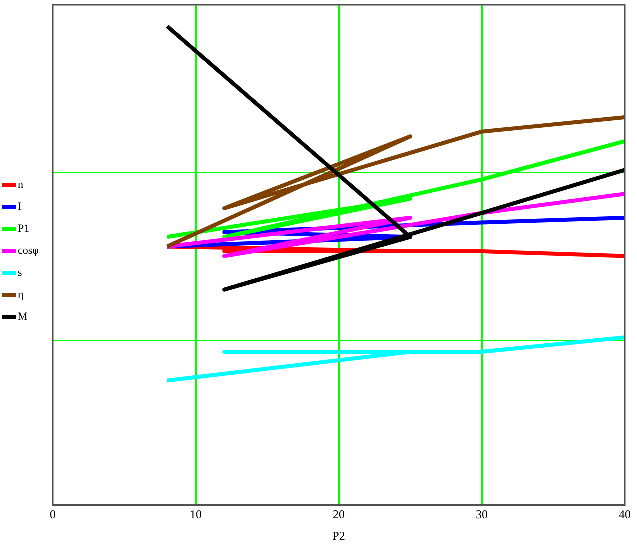  I want to click on legend-label: η, so click(21, 294).